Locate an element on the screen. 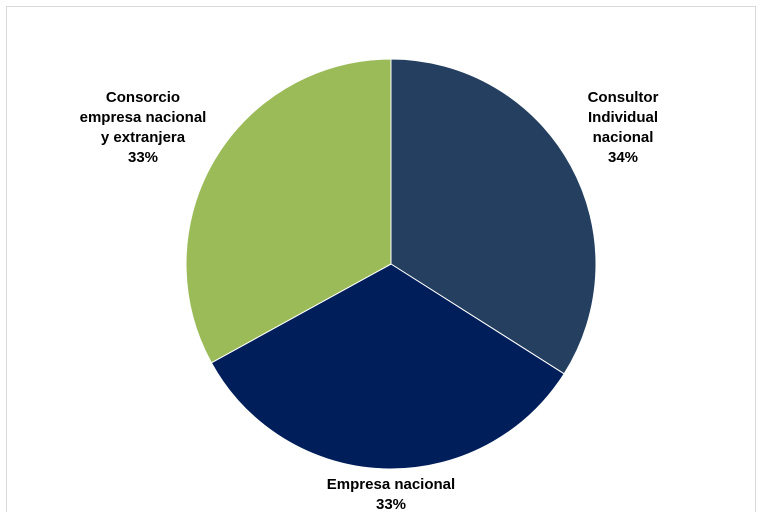 Image resolution: width=762 pixels, height=512 pixels. slice-category-label: empresa nacional is located at coordinates (143, 117).